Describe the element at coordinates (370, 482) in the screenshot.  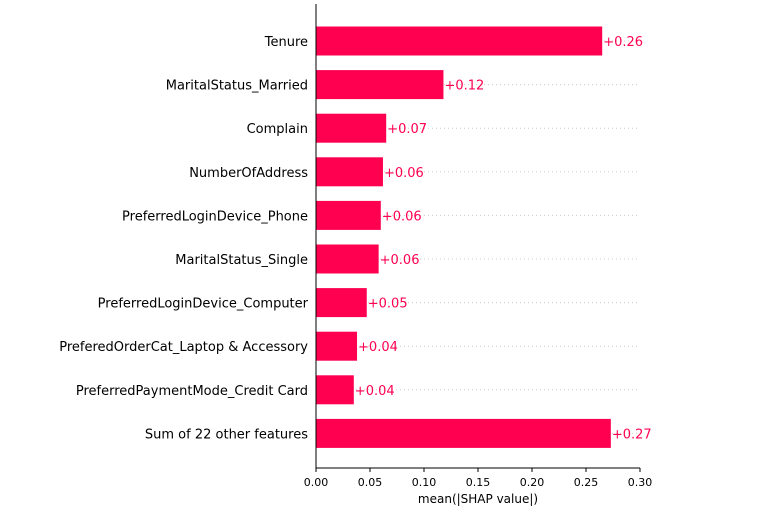
I see `x-tick-label: 0.05` at that location.